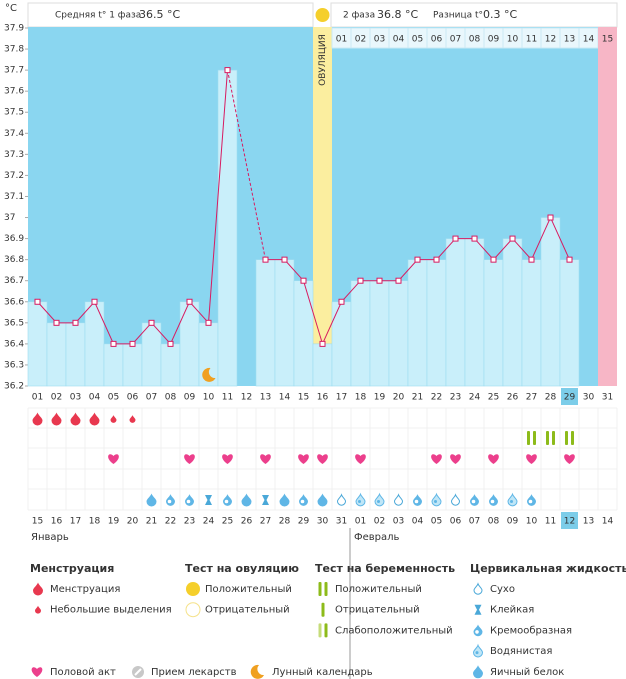  Describe the element at coordinates (76, 589) in the screenshot. I see `legend-item: Менструация` at that location.